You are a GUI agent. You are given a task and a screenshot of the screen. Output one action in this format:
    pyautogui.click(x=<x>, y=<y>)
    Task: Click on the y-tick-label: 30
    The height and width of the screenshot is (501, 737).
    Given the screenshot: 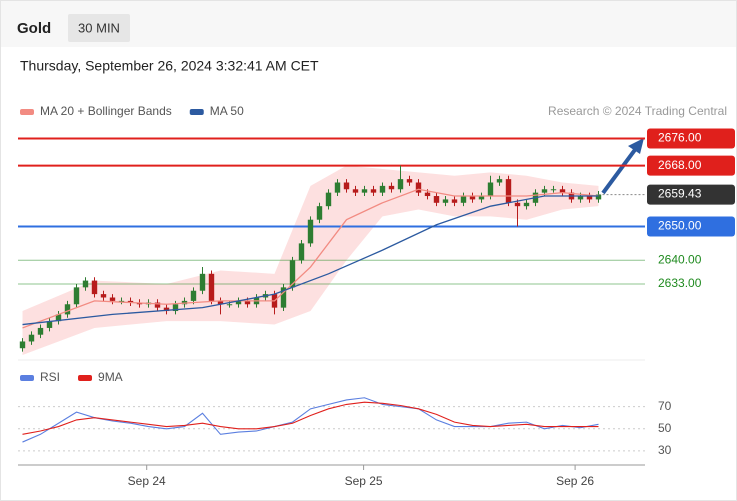 What is the action you would take?
    pyautogui.click(x=665, y=450)
    